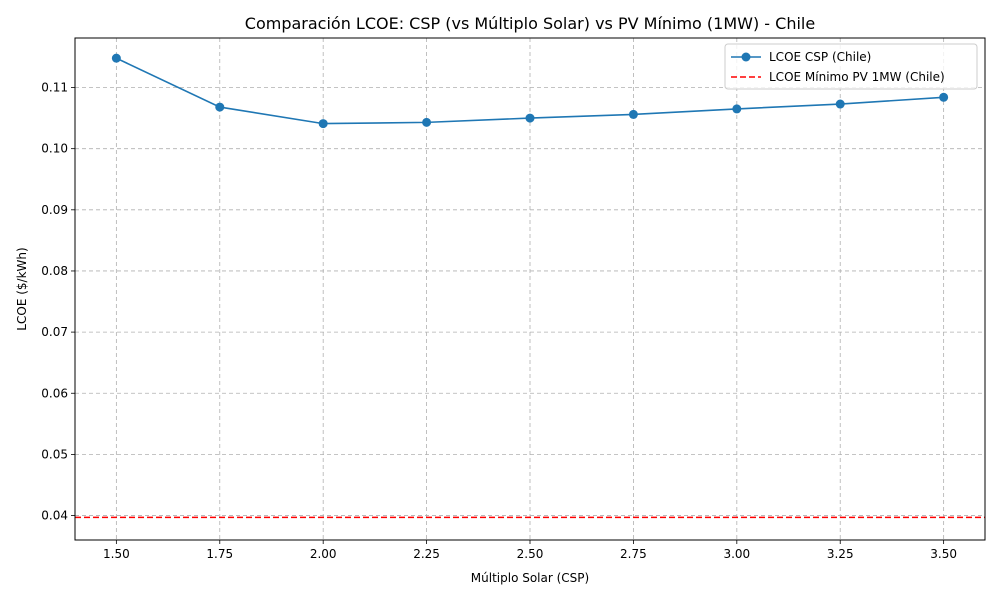  What do you see at coordinates (820, 57) in the screenshot?
I see `legend-label-csp: LCOE CSP (Chile)` at bounding box center [820, 57].